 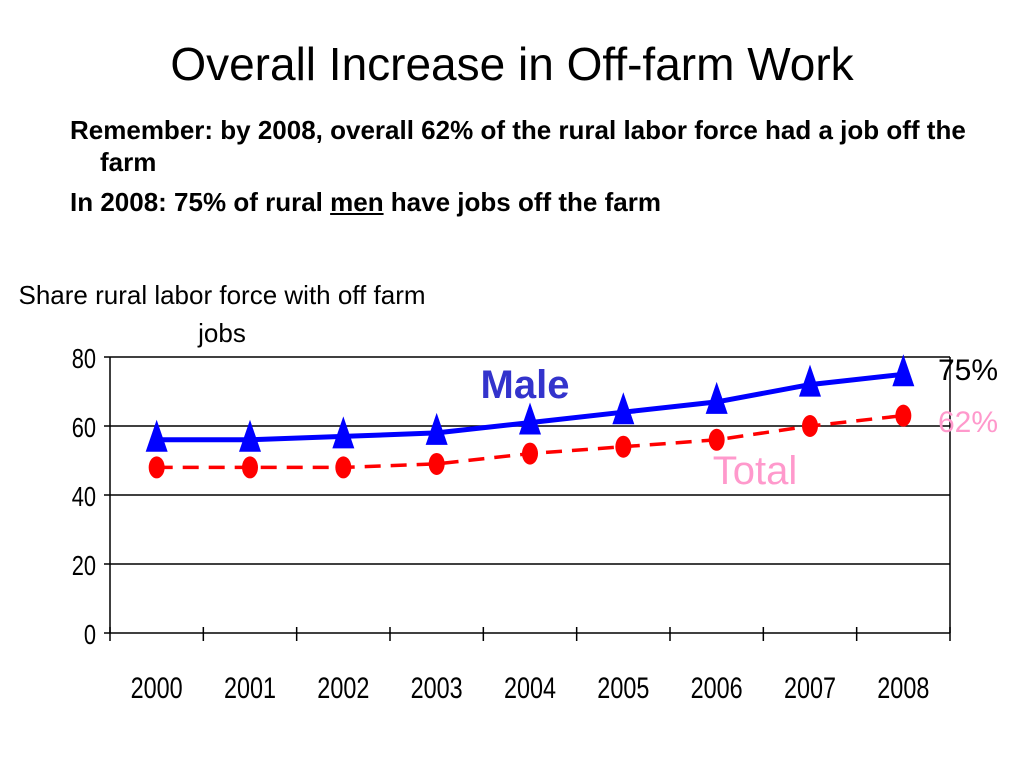 I want to click on series-label-male: Male, so click(x=525, y=385).